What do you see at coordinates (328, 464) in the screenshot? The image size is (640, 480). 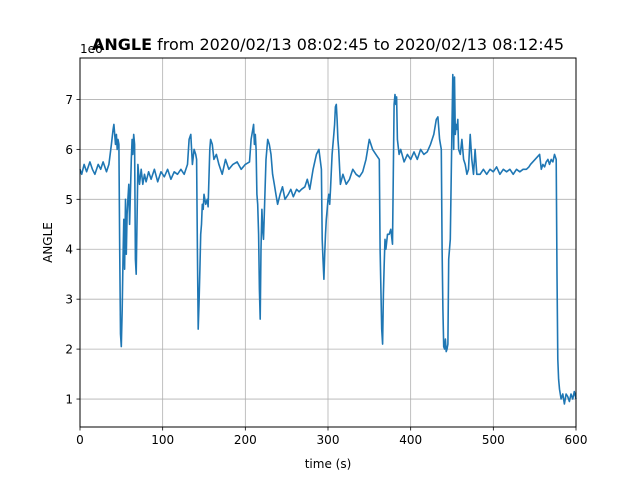 I see `x-axis-label: time (s)` at bounding box center [328, 464].